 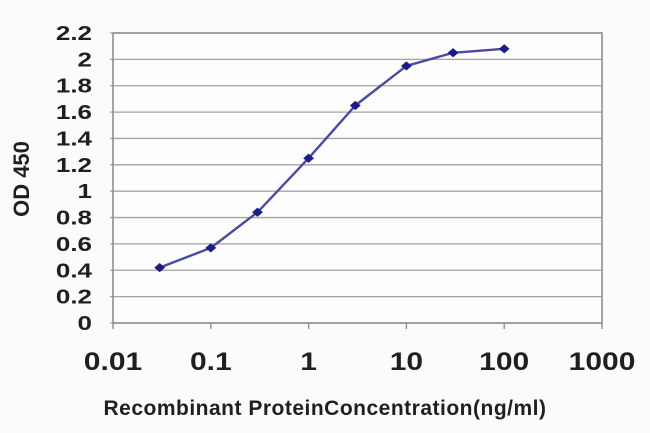 I want to click on x-tick-label: 1000, so click(x=602, y=361).